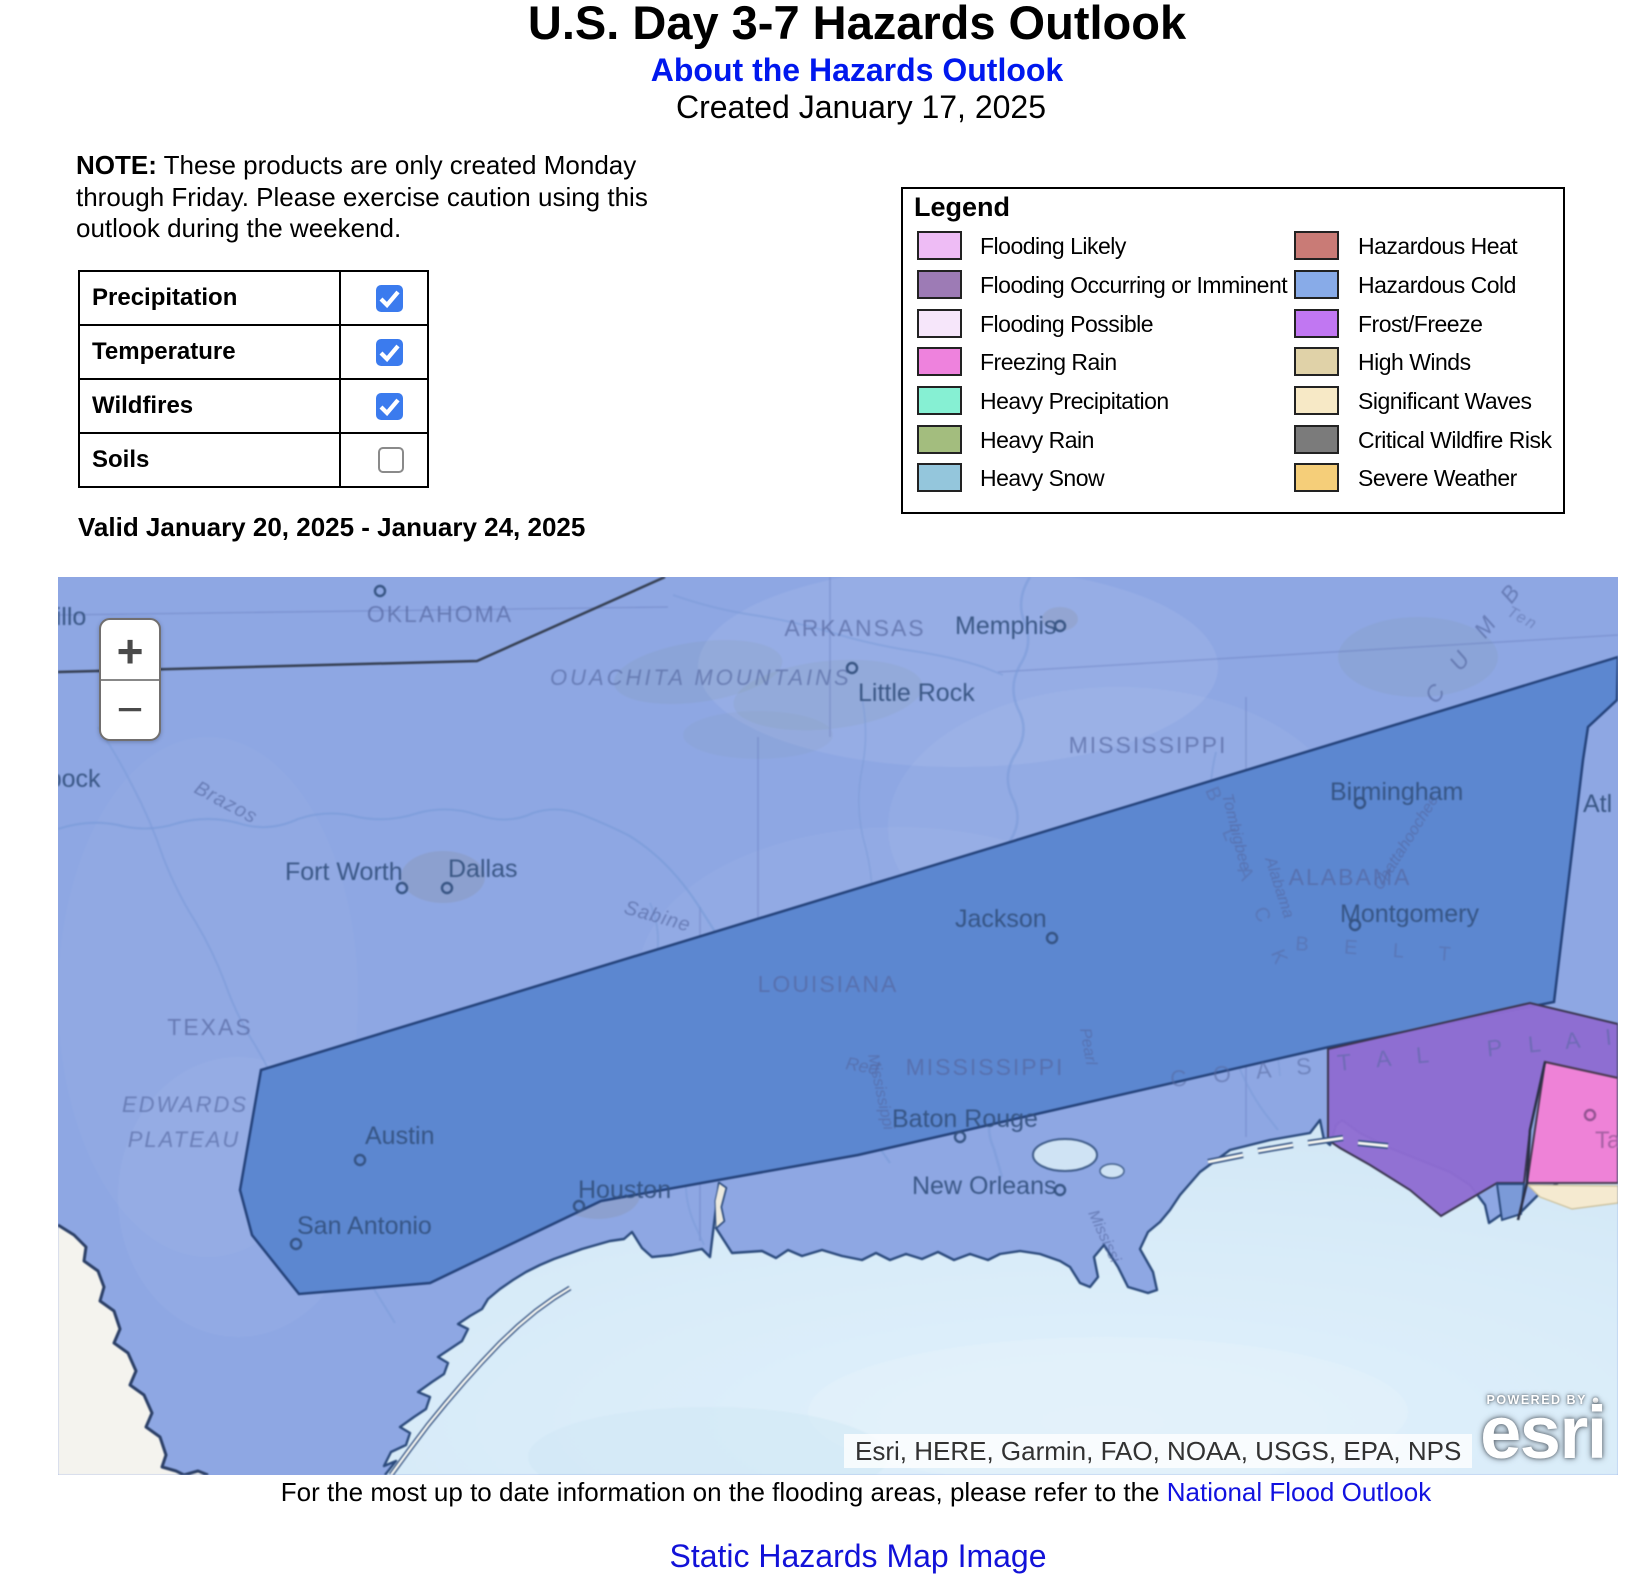 This screenshot has height=1580, width=1648. Describe the element at coordinates (1522, 619) in the screenshot. I see `svg-text: Ten` at that location.